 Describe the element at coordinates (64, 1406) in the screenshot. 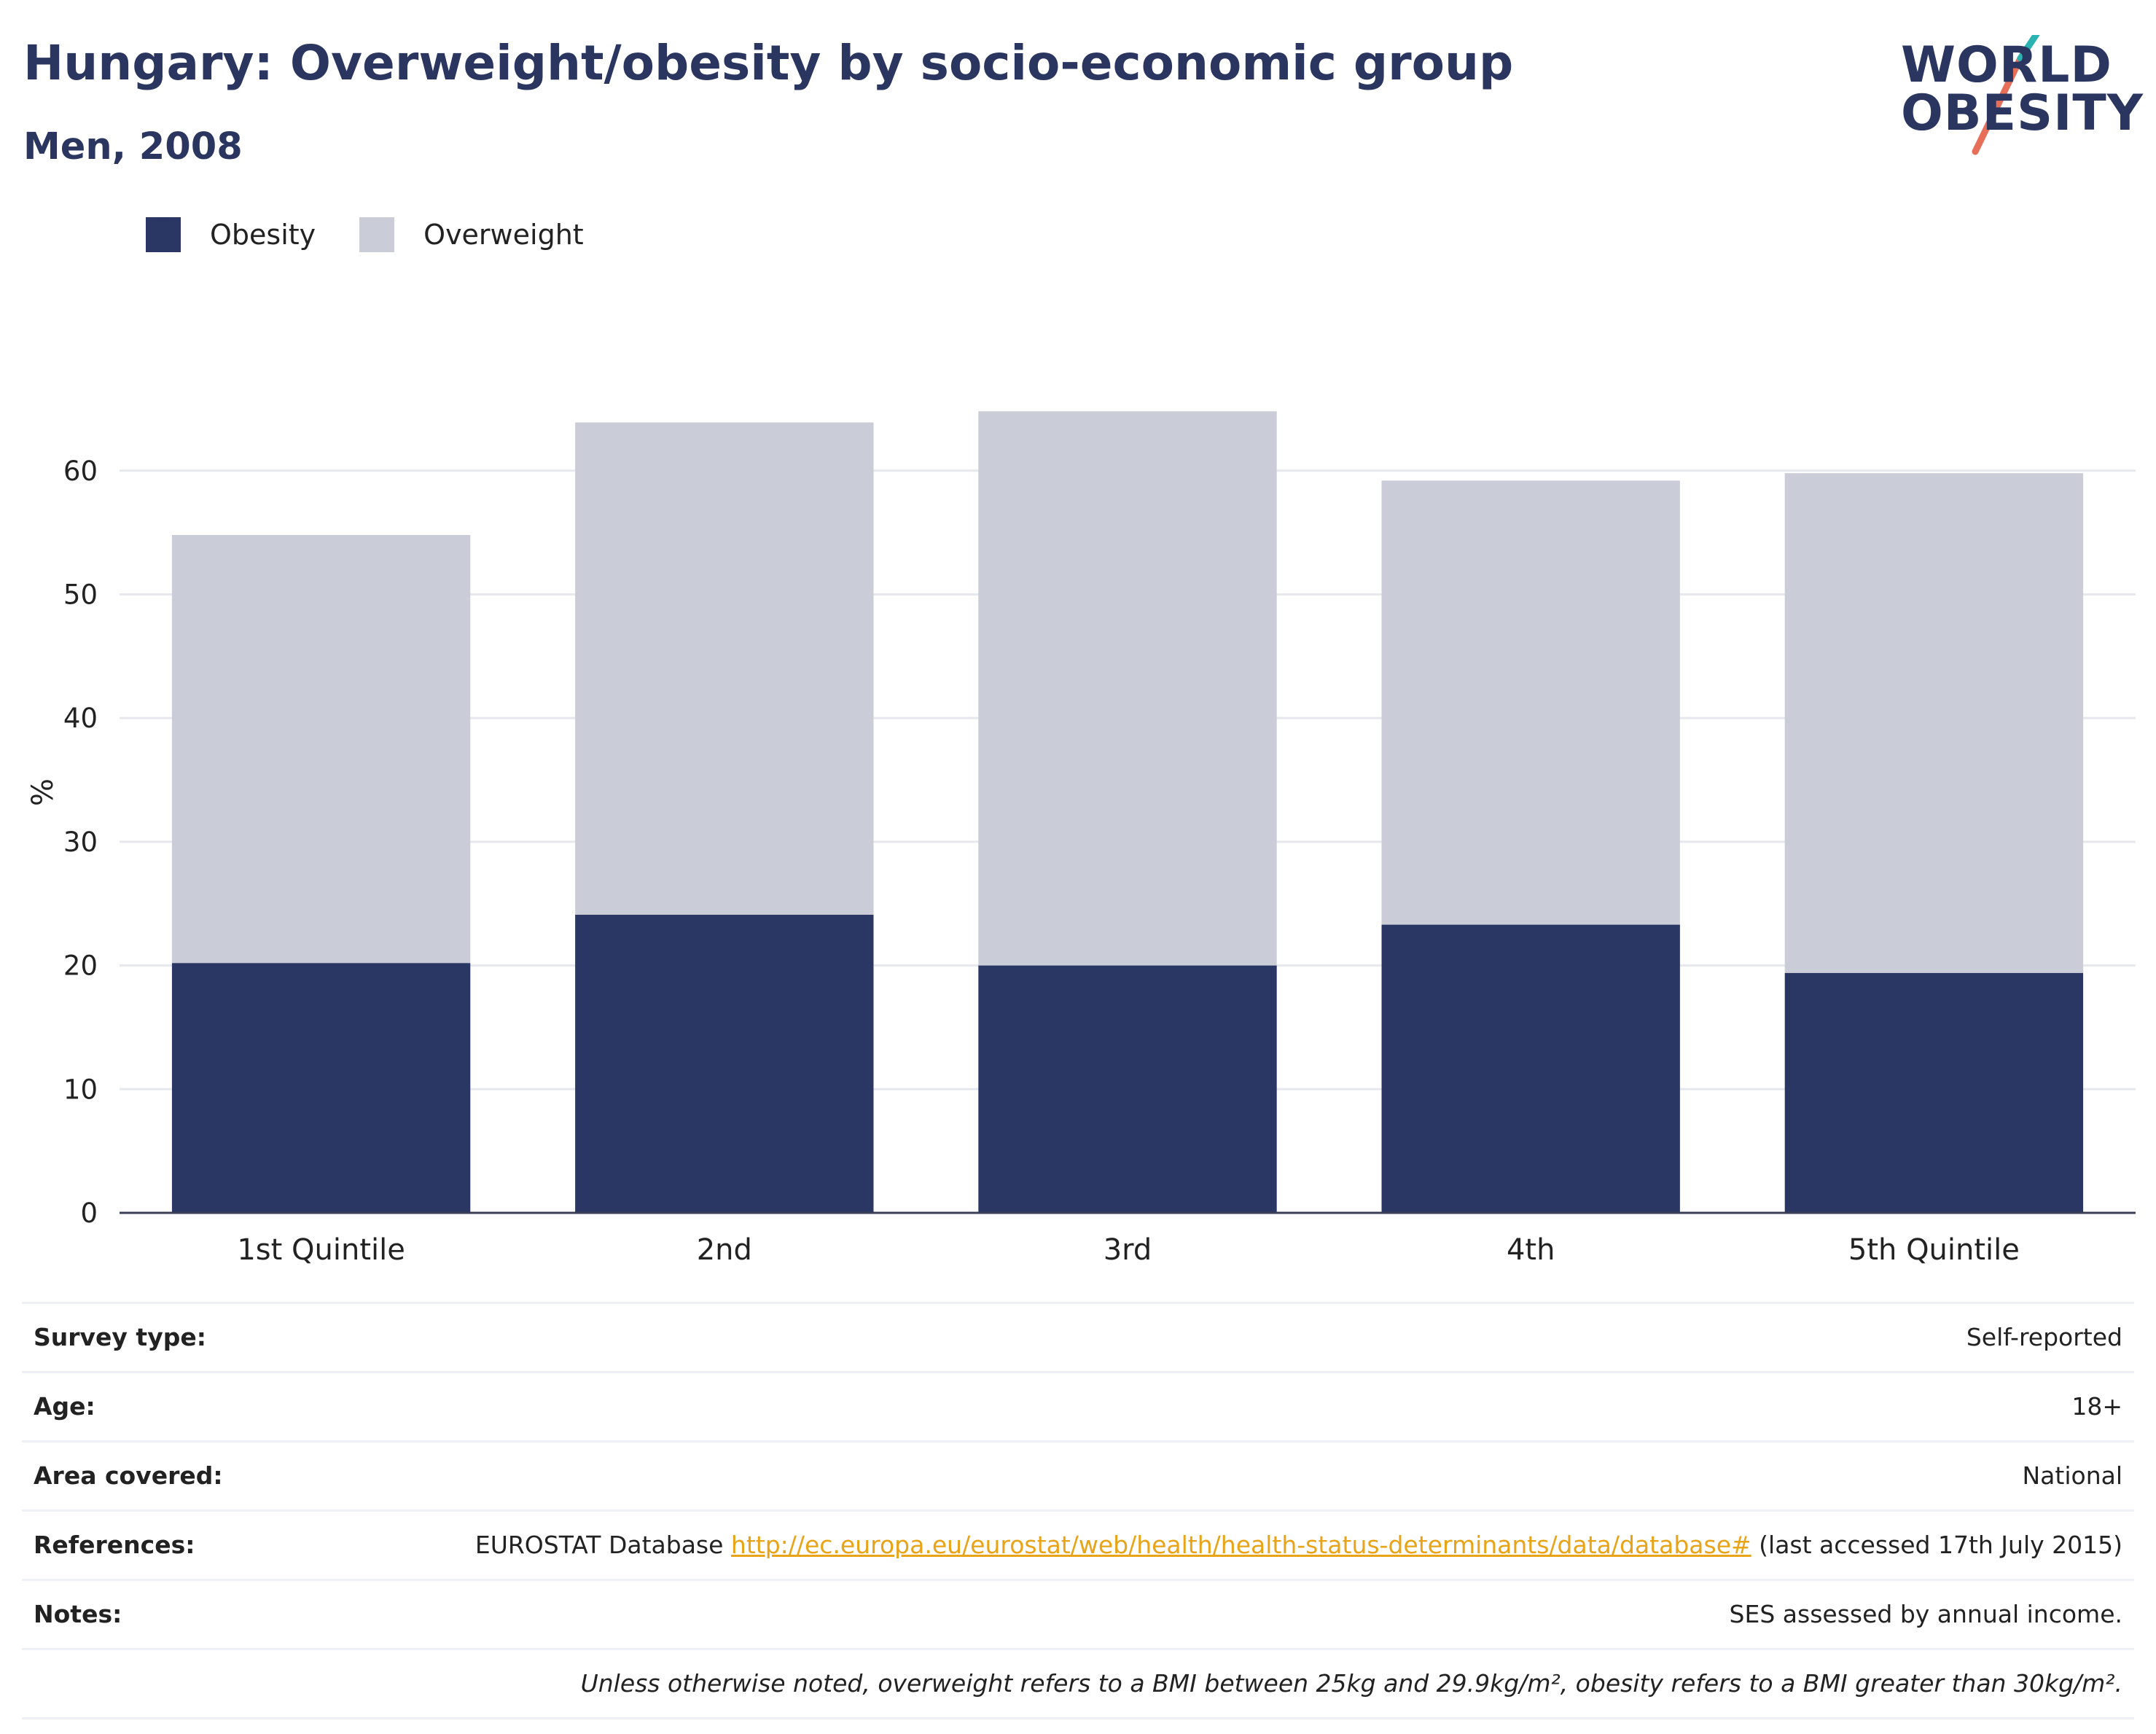

I see `meta-label-age: Age:` at that location.